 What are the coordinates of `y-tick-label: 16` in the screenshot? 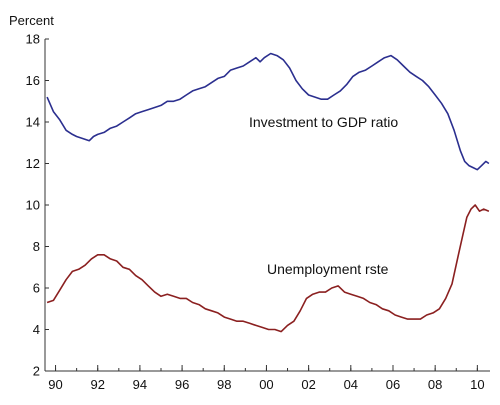 It's located at (33, 80).